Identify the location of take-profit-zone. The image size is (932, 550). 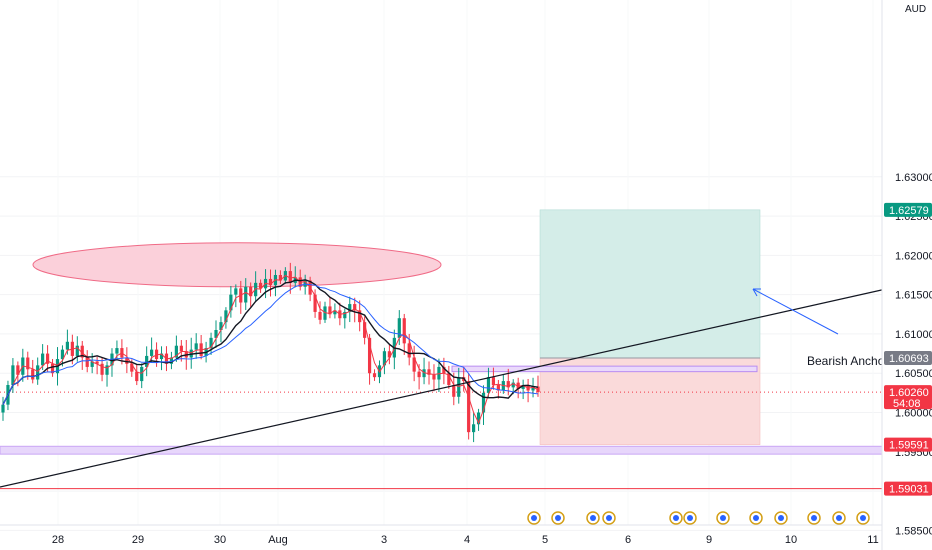
(650, 284).